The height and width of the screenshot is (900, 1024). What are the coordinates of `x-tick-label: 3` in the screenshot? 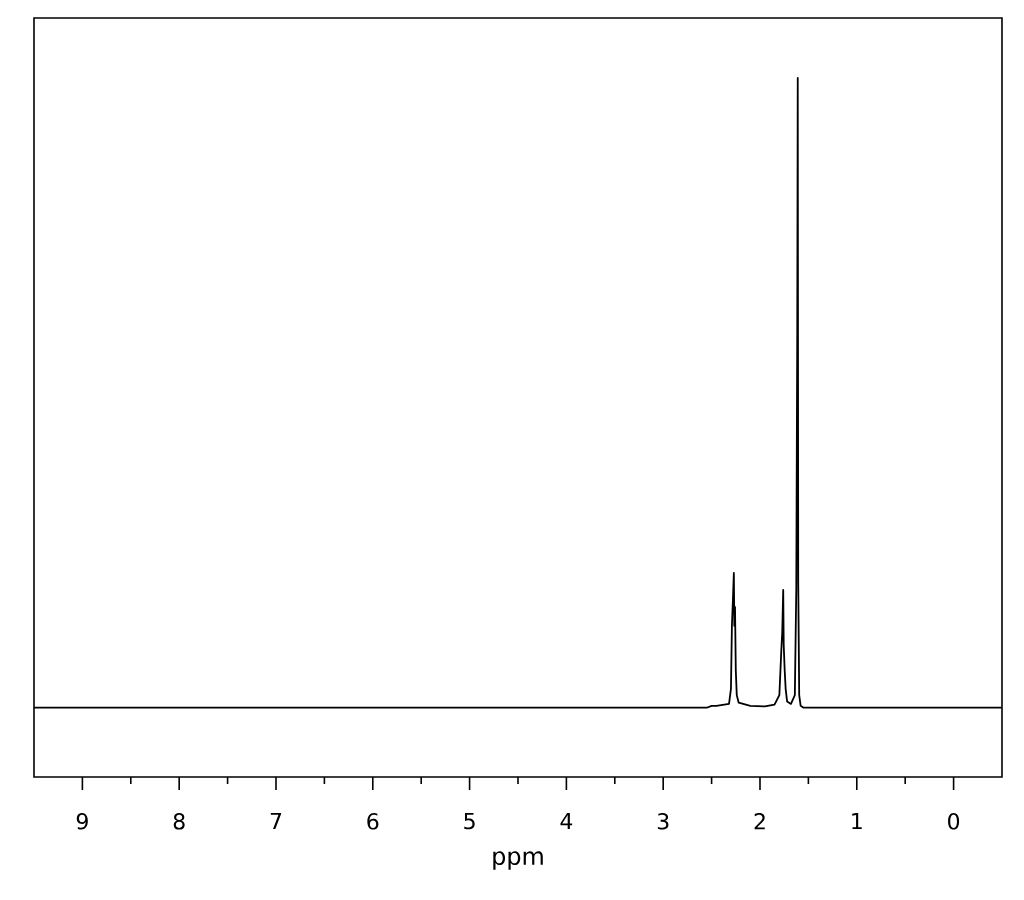 It's located at (663, 821).